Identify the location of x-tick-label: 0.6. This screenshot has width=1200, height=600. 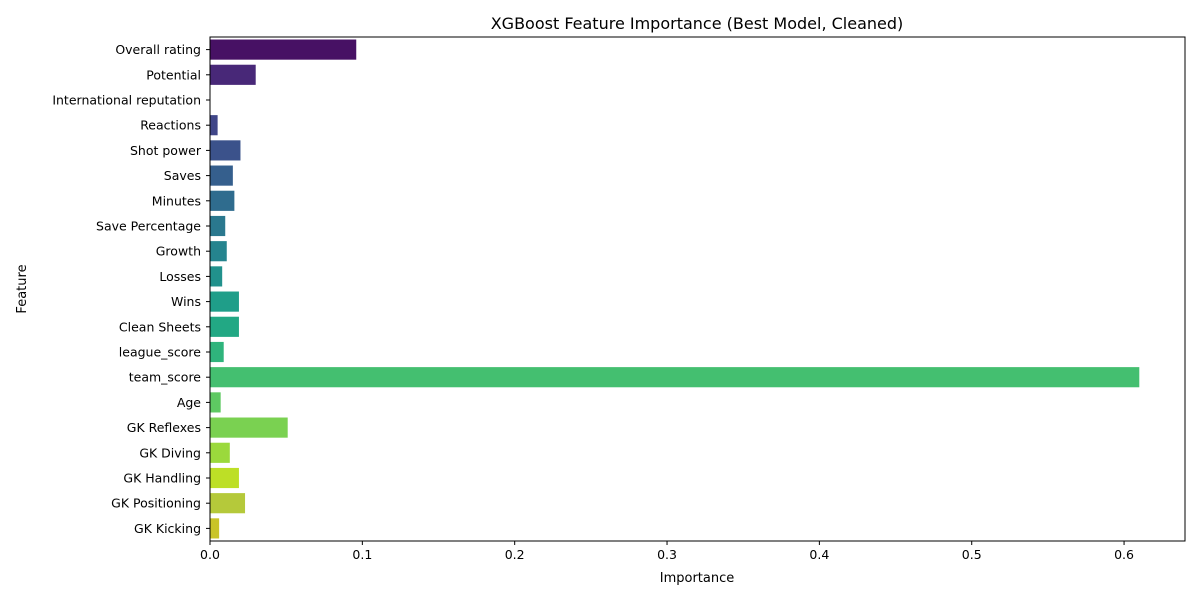
(1124, 554).